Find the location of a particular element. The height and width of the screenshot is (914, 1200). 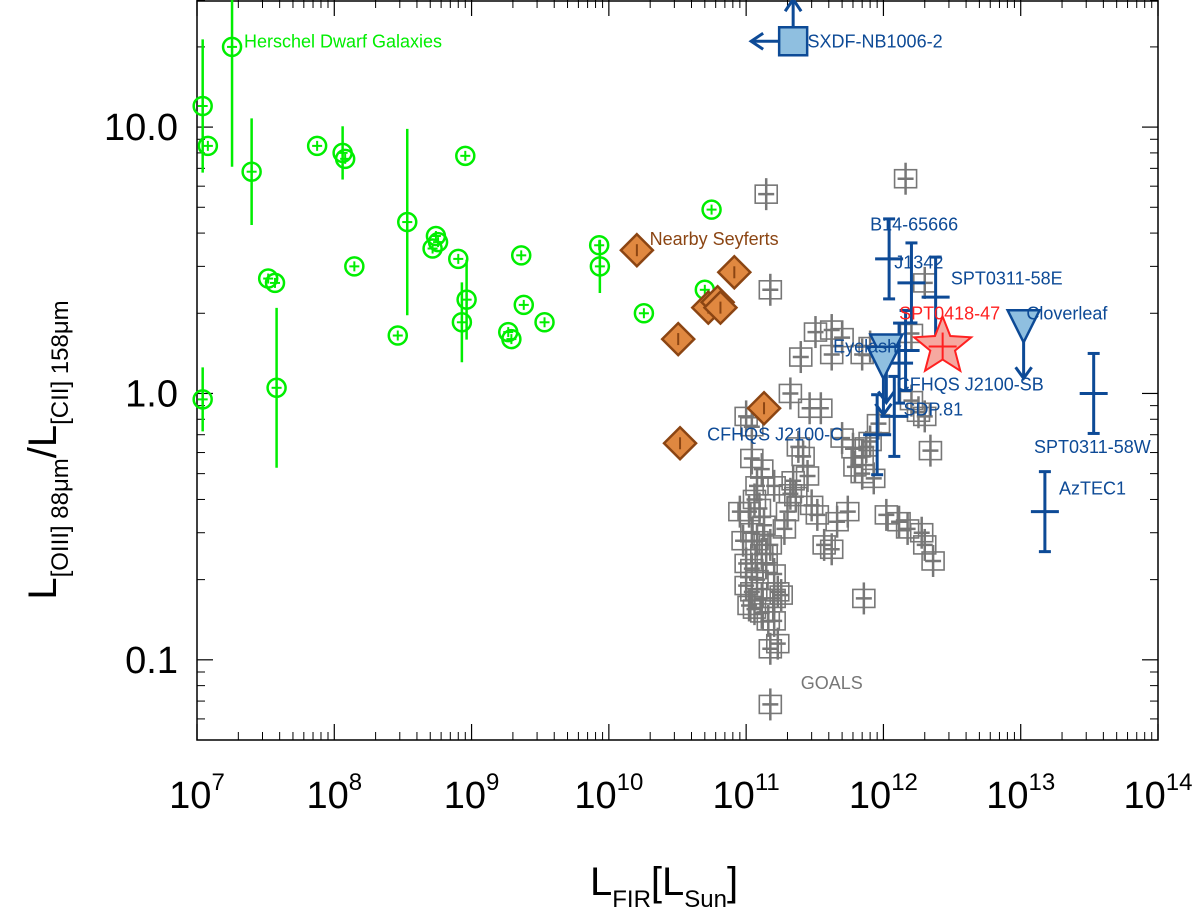

annotation-label: GOALS is located at coordinates (832, 683).